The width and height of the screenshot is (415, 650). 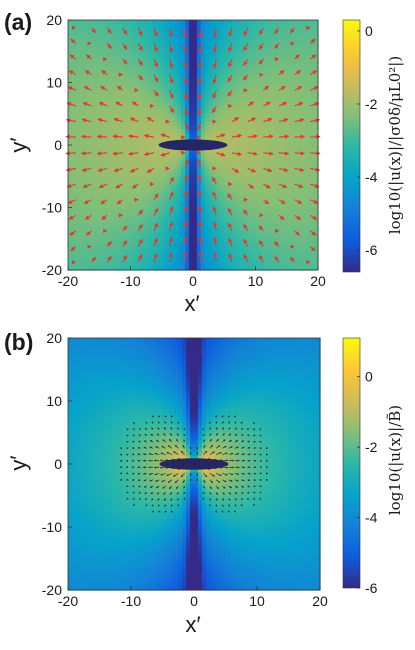 What do you see at coordinates (18, 342) in the screenshot?
I see `panel-b-label: (b)` at bounding box center [18, 342].